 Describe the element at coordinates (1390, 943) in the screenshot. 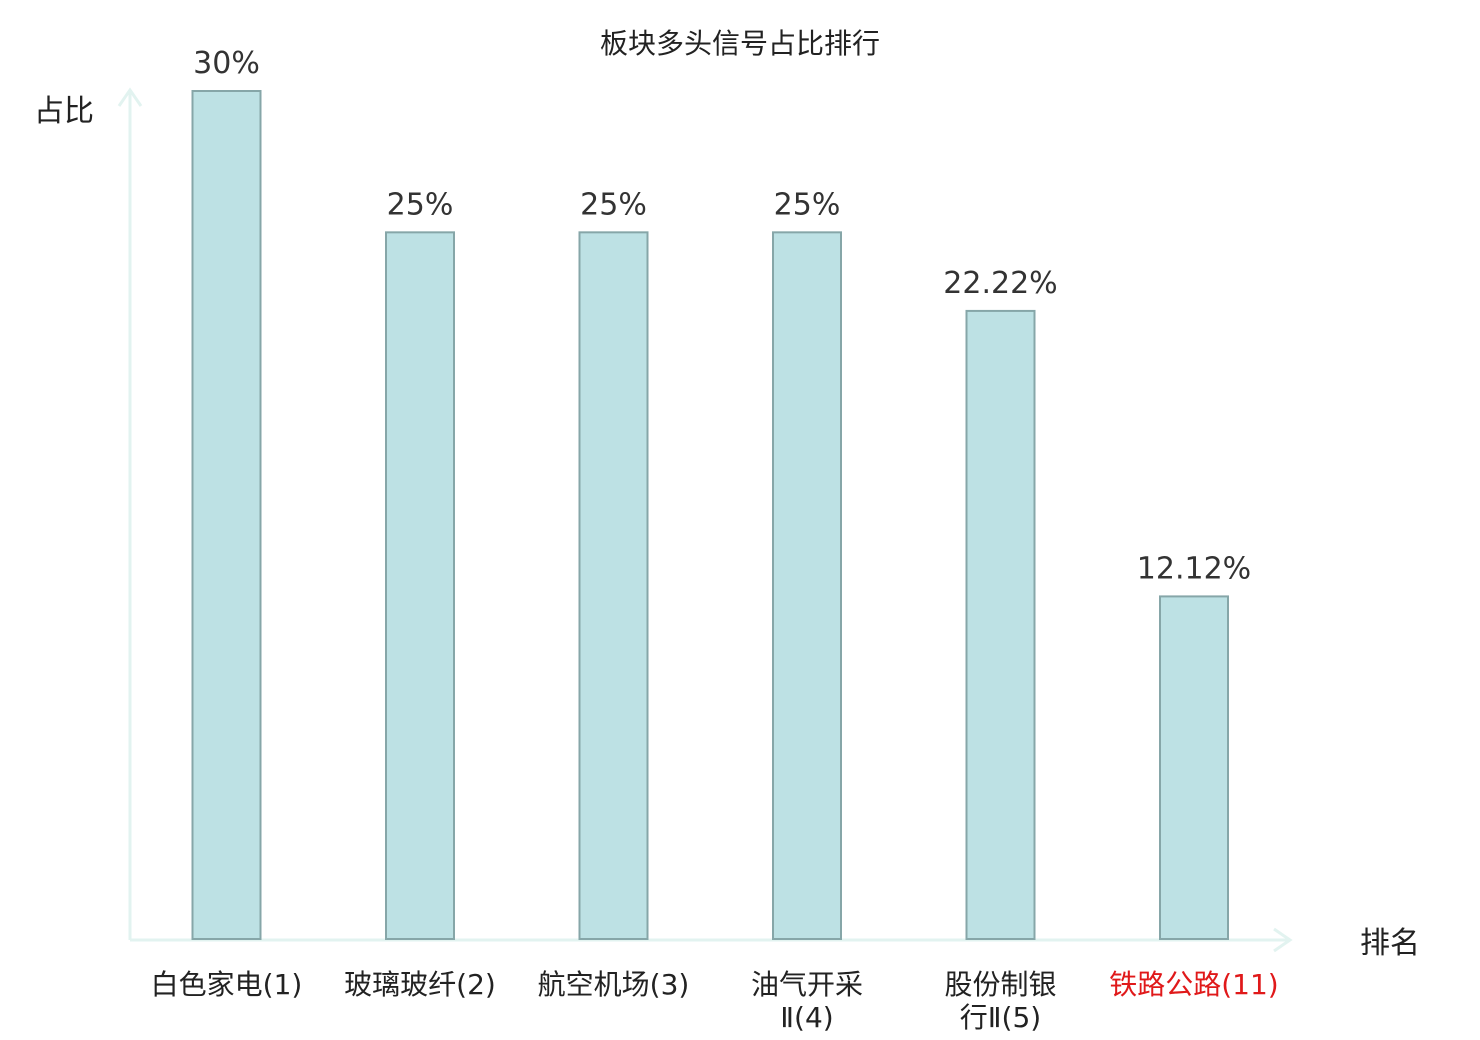

I see `x-axis-label: 排名` at that location.